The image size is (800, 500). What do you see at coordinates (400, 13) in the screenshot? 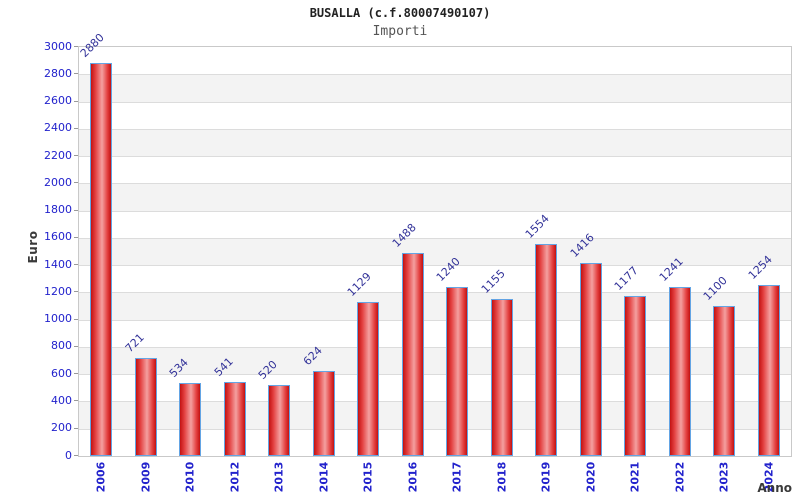
I see `chart-title: BUSALLA (c.f.80007490107)` at bounding box center [400, 13].